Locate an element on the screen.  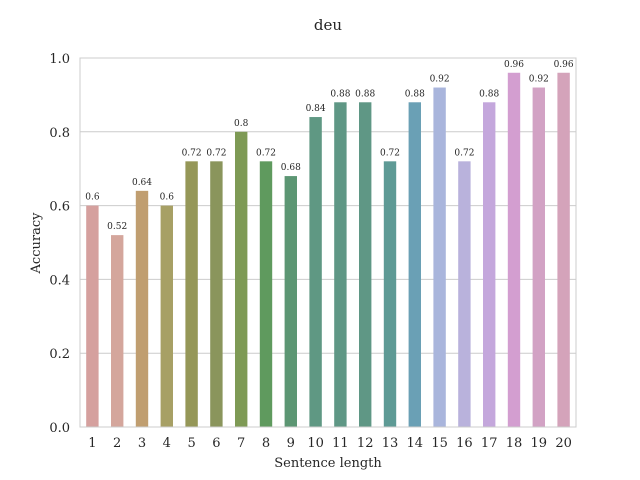
y-tick-label: 0.6 is located at coordinates (59, 207).